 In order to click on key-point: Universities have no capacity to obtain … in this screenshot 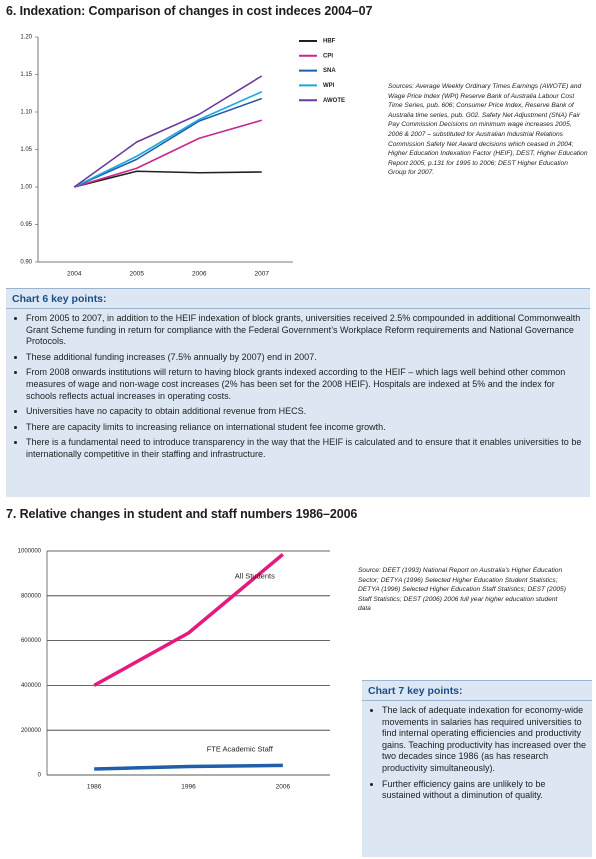, I will do `click(305, 412)`.